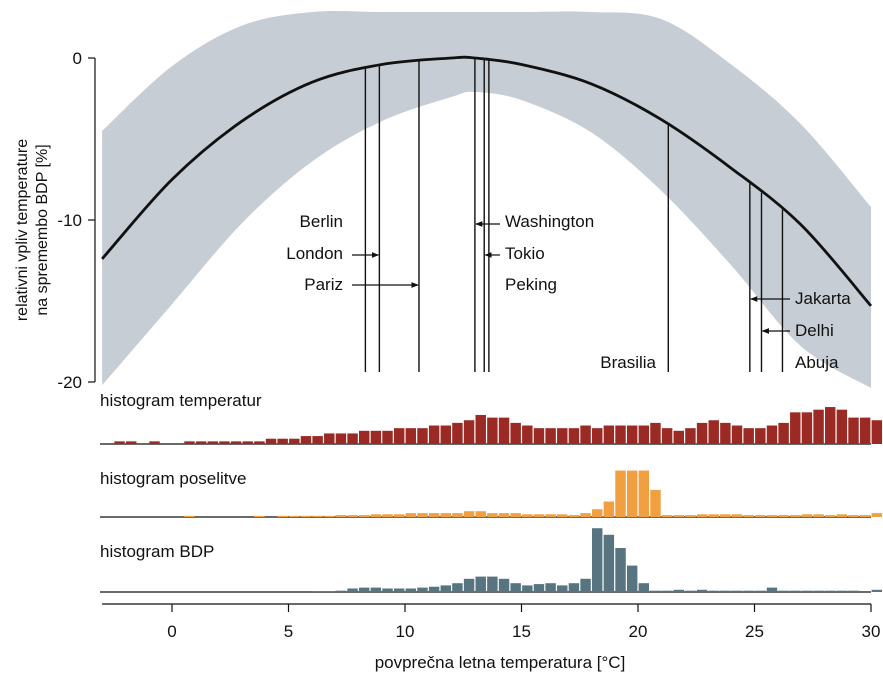 The image size is (883, 675). I want to click on x-tick-label: 10, so click(405, 631).